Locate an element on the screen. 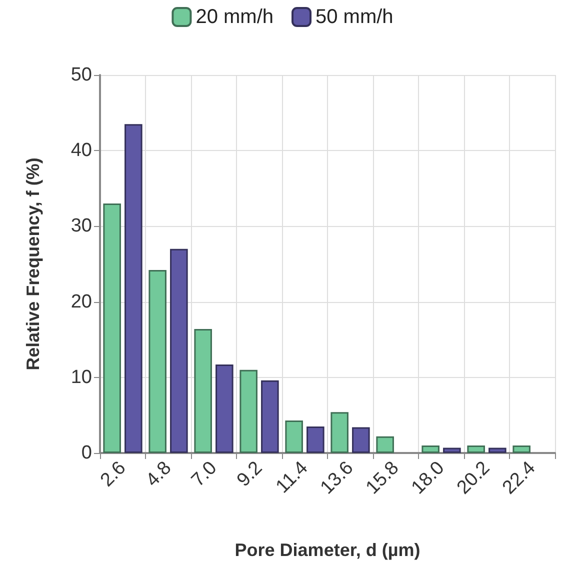 Image resolution: width=565 pixels, height=571 pixels. x-tick-label: 2.6 is located at coordinates (113, 475).